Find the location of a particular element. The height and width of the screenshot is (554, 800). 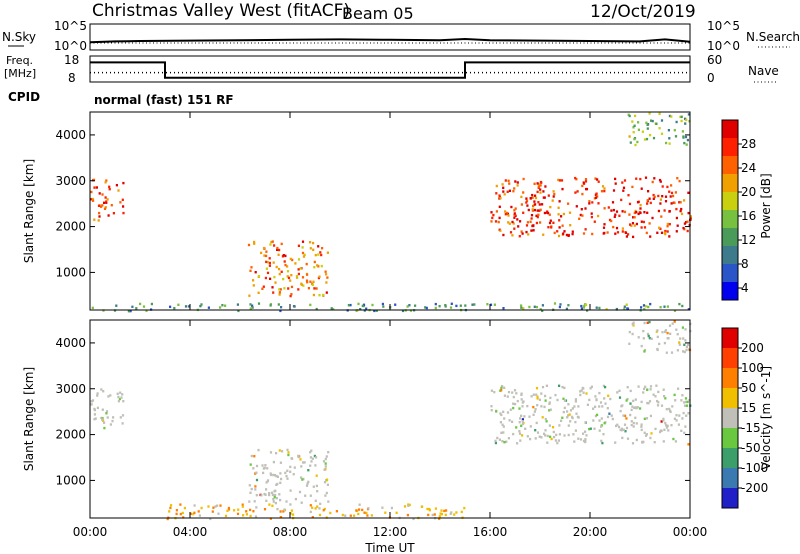

nave-label: Nave is located at coordinates (763, 71).